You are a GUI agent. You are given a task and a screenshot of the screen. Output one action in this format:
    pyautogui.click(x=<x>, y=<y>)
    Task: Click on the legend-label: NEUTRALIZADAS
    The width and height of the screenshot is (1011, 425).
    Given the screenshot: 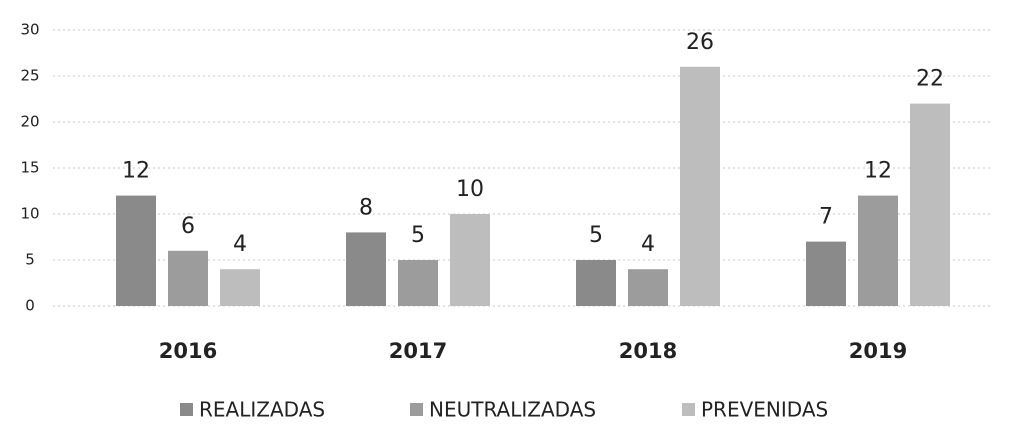 What is the action you would take?
    pyautogui.click(x=512, y=410)
    